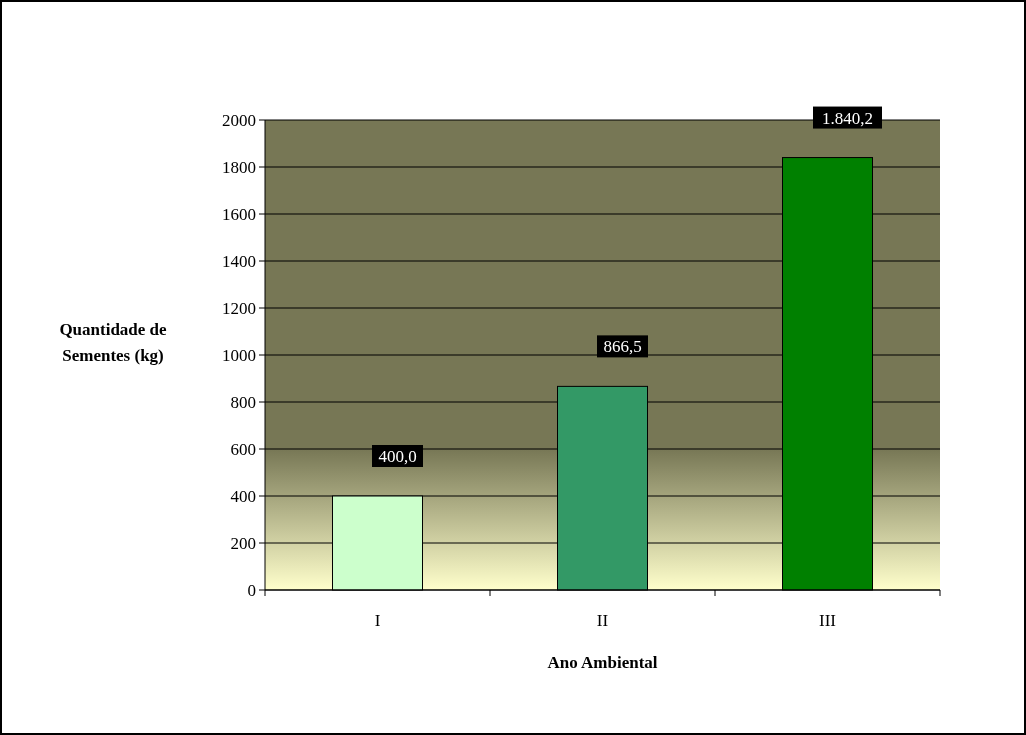 The height and width of the screenshot is (735, 1026). What do you see at coordinates (828, 620) in the screenshot?
I see `x-tick-label: III` at bounding box center [828, 620].